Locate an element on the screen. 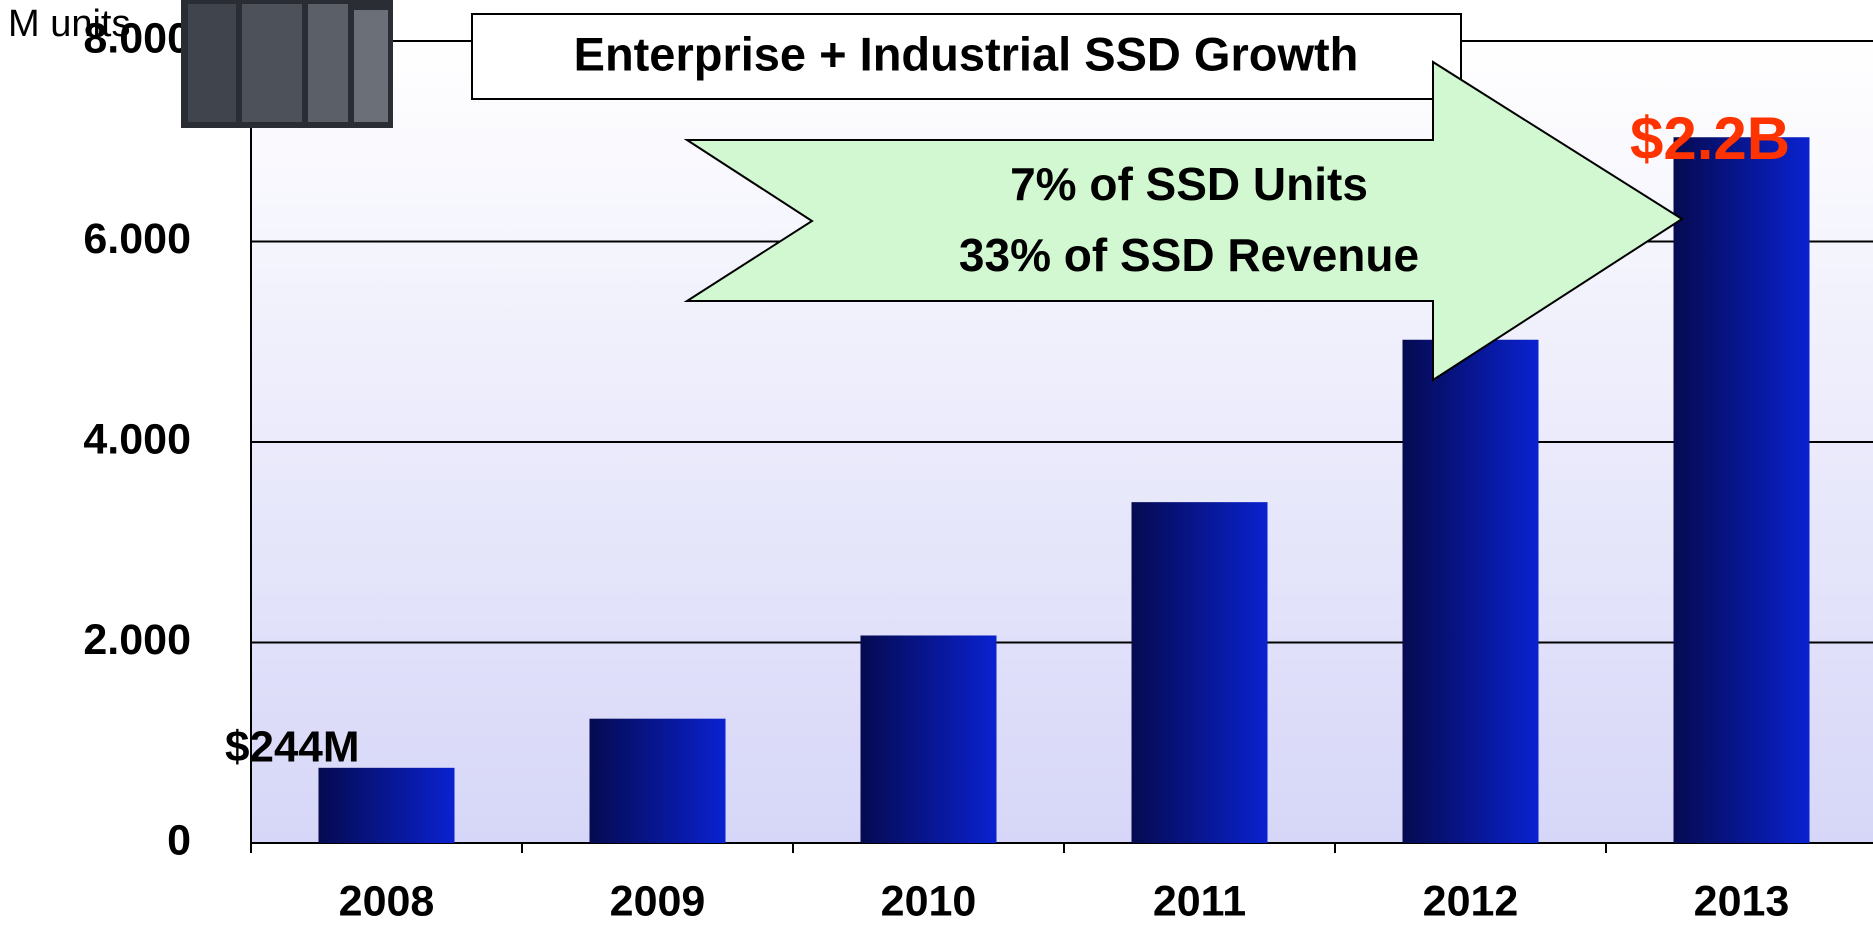 This screenshot has height=925, width=1873. annotation: $244M is located at coordinates (292, 747).